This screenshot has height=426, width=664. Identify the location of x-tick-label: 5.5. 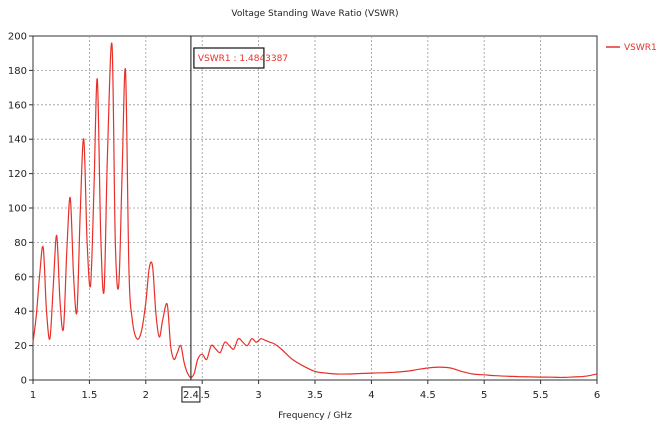
(541, 395).